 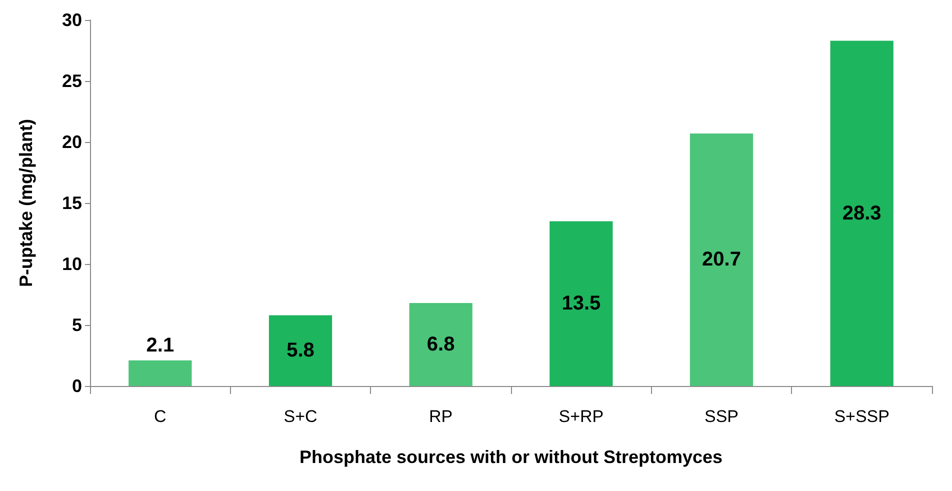 I want to click on x-tick-label: RP, so click(x=441, y=416).